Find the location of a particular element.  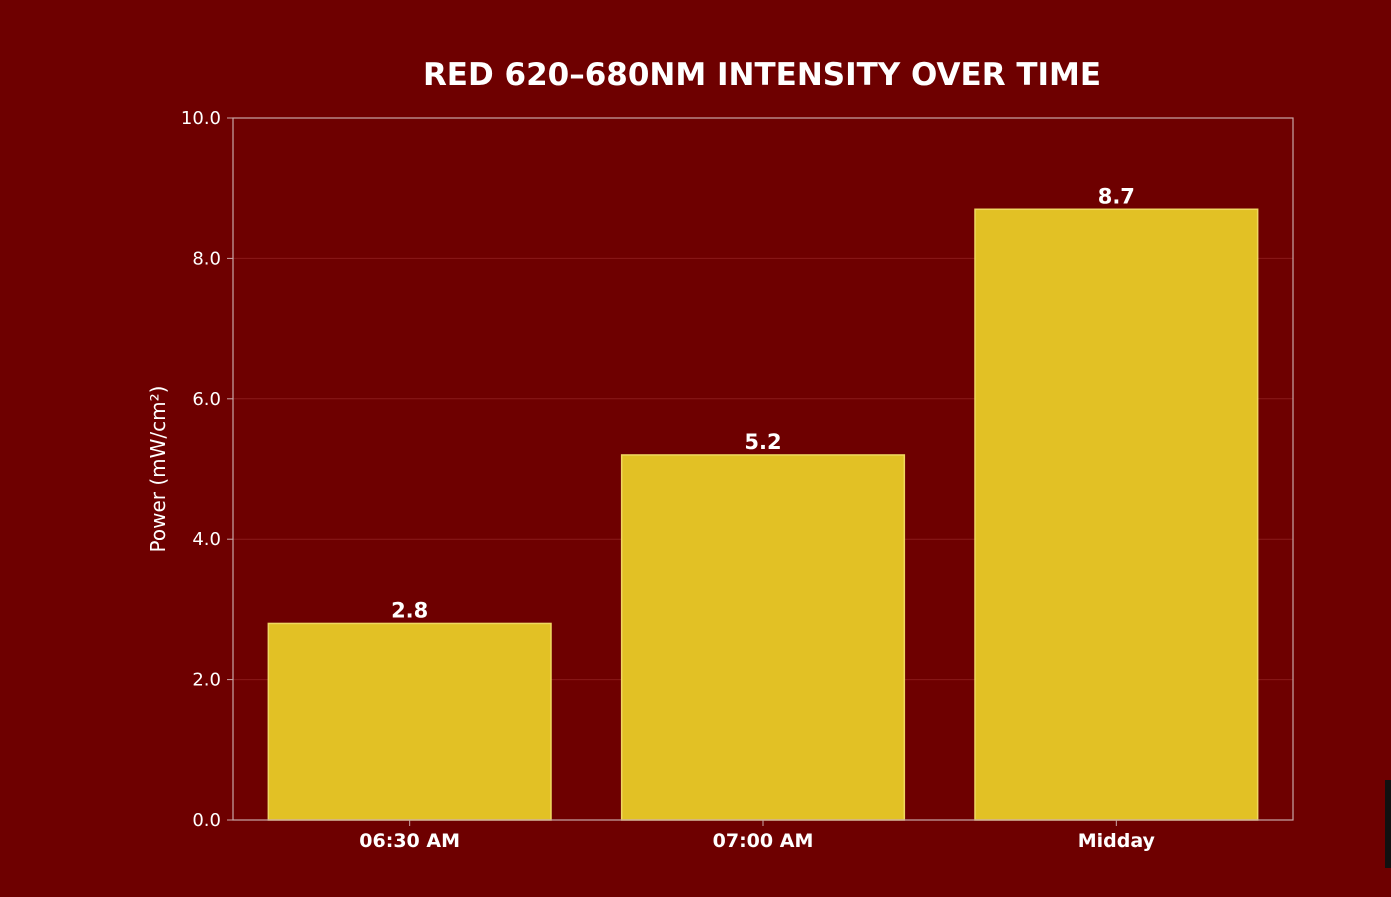

y-tick-label: 2.0 is located at coordinates (206, 680).